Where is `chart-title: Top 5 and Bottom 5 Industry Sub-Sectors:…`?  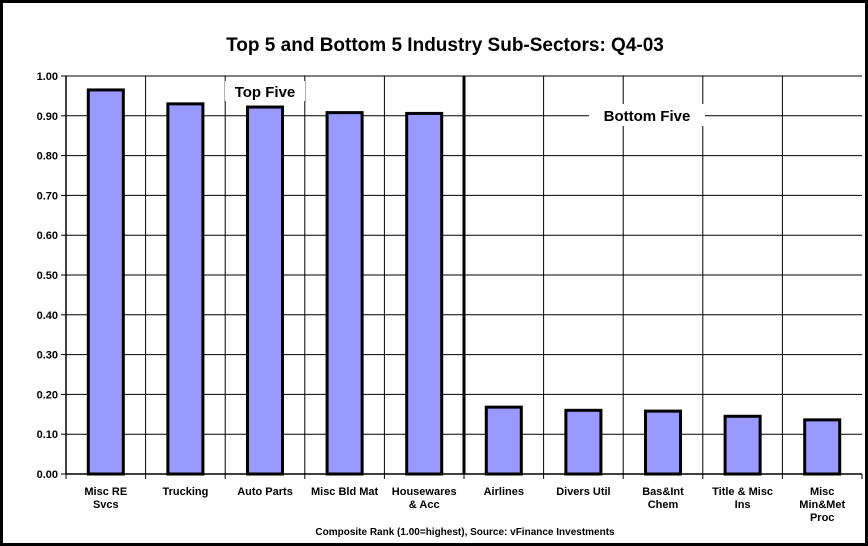
chart-title: Top 5 and Bottom 5 Industry Sub-Sectors:… is located at coordinates (445, 45).